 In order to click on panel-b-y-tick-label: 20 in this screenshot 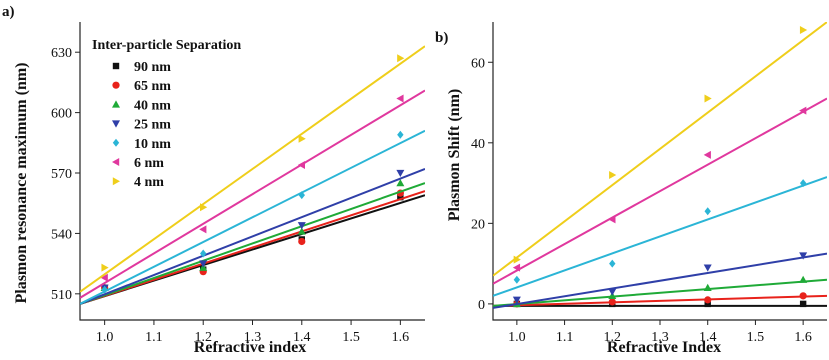, I will do `click(478, 224)`.